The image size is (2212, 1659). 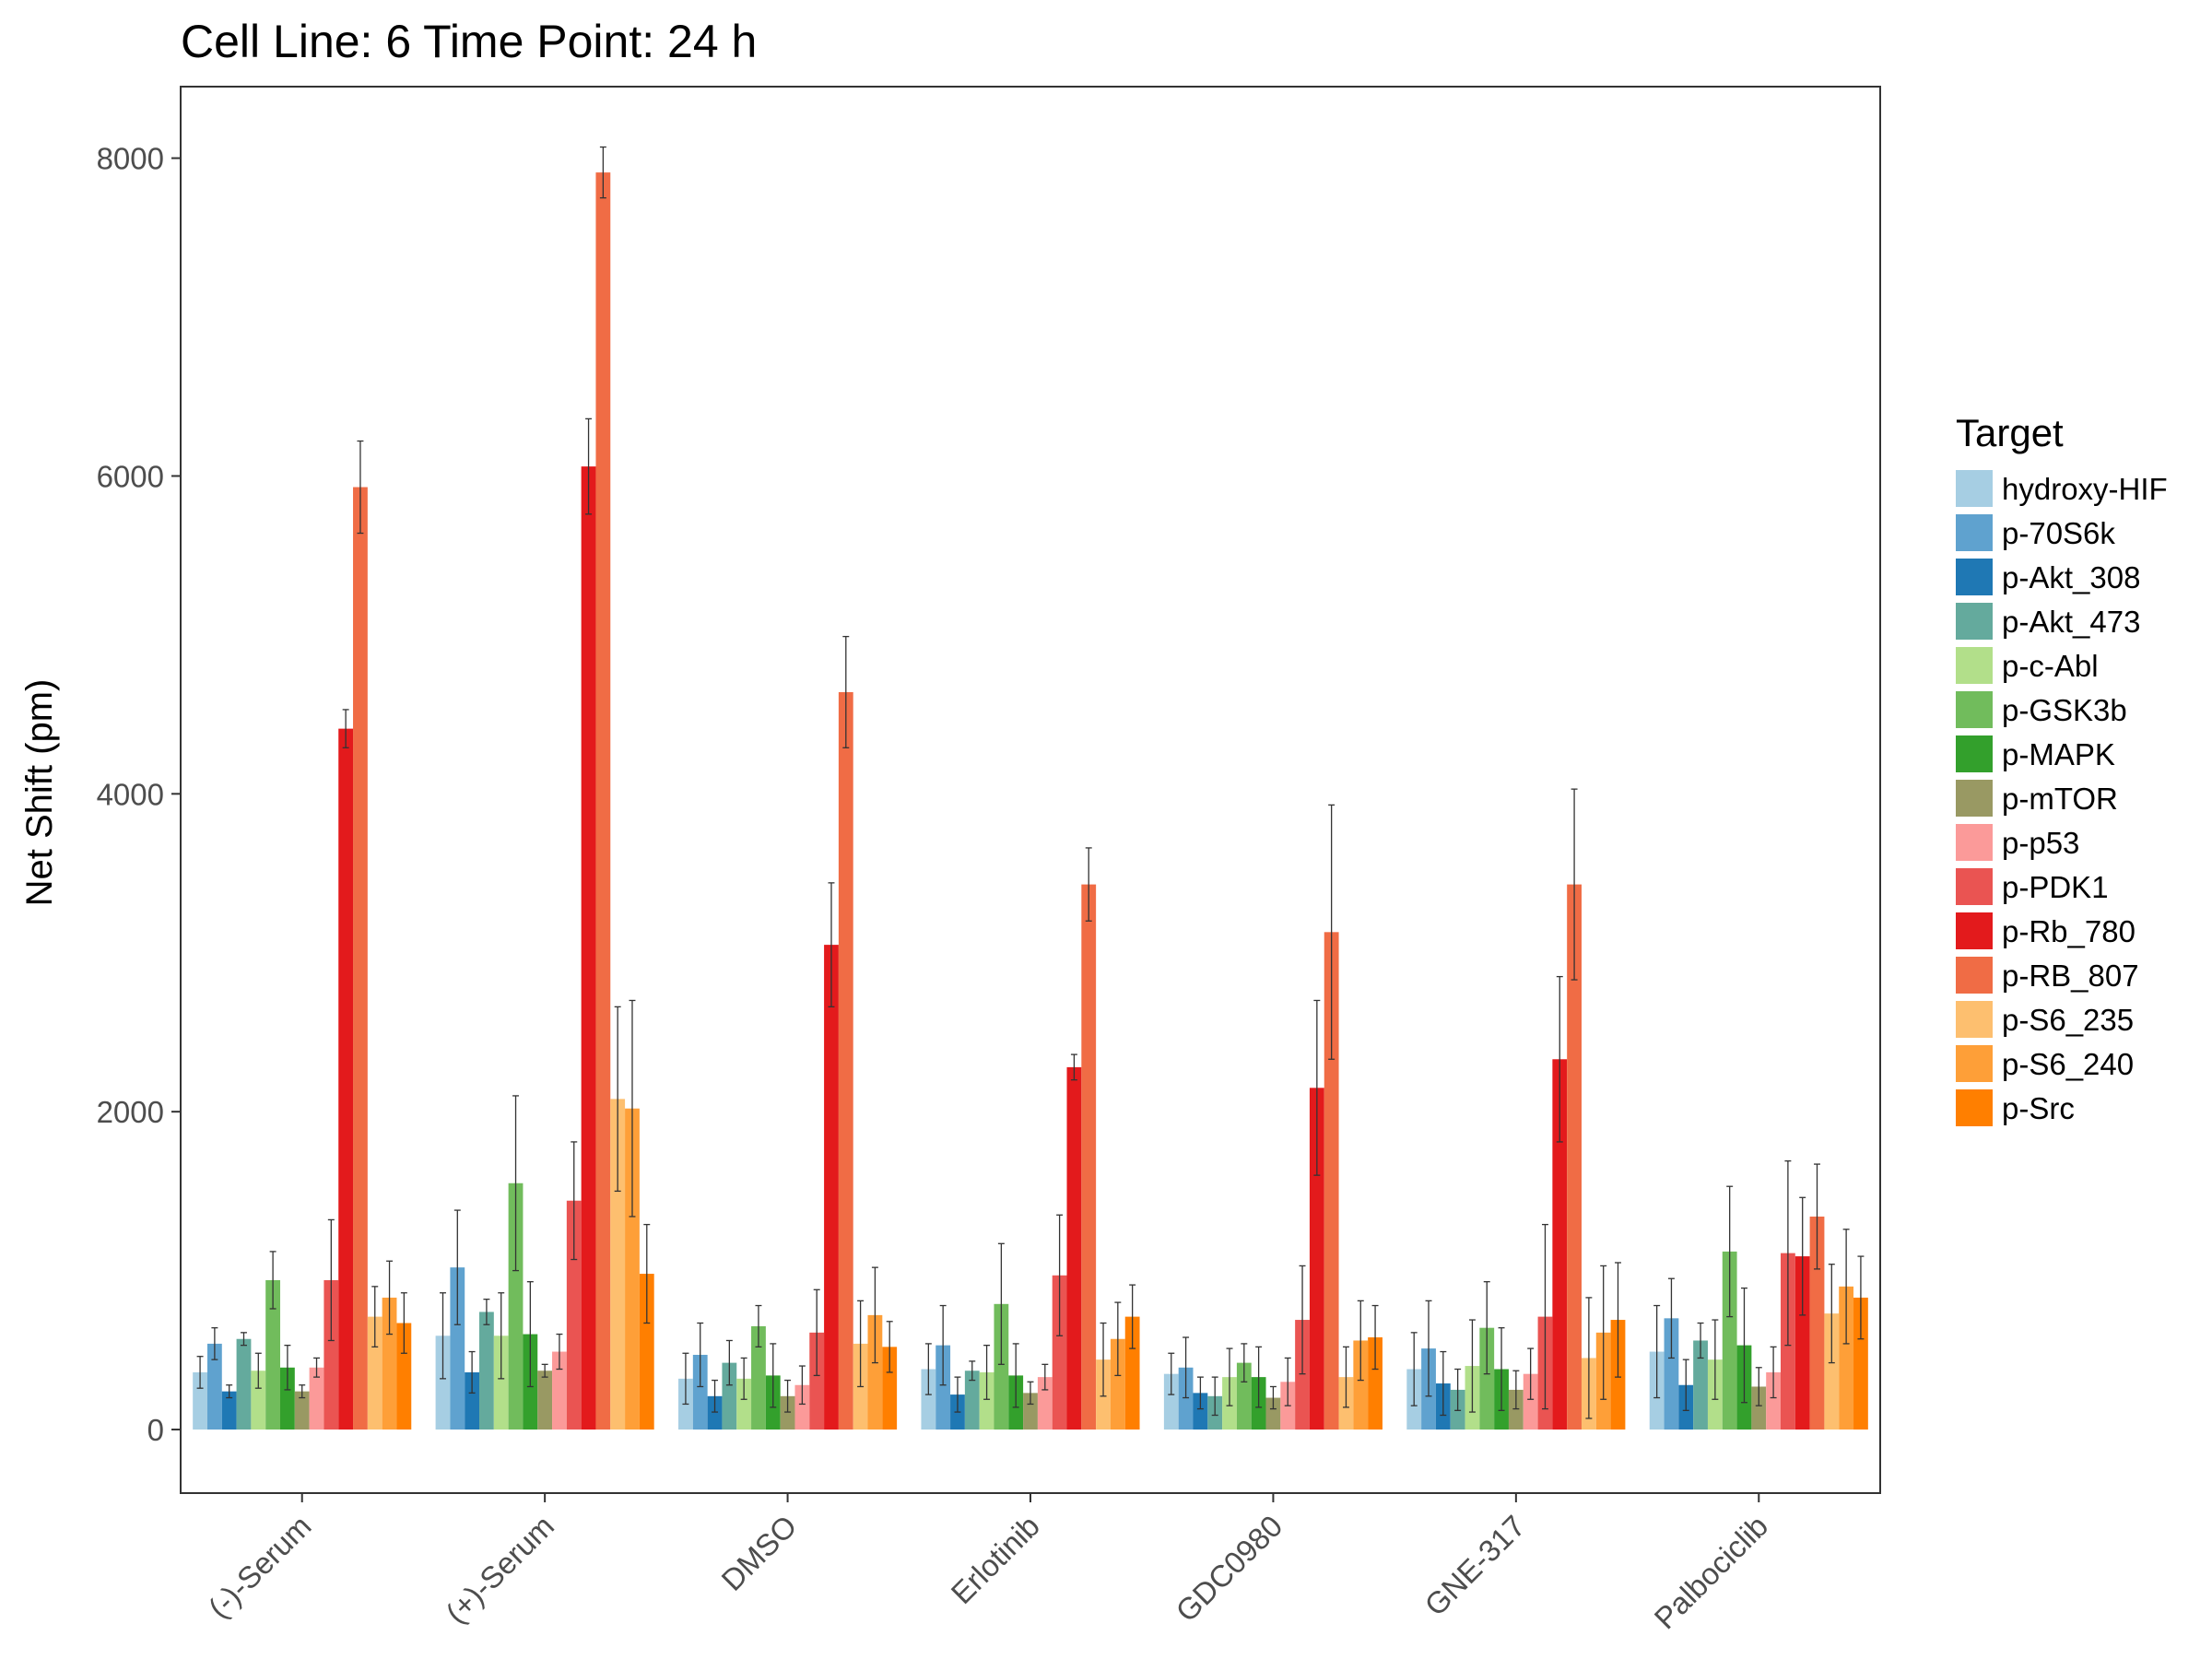 What do you see at coordinates (2085, 489) in the screenshot?
I see `legend-label: hydroxy-HIF` at bounding box center [2085, 489].